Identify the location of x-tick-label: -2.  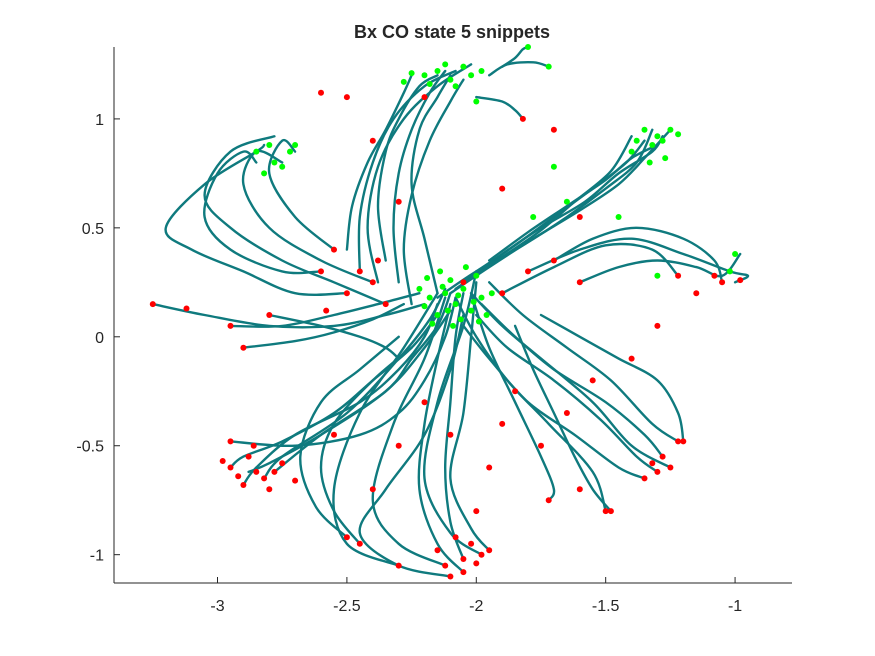
(476, 606).